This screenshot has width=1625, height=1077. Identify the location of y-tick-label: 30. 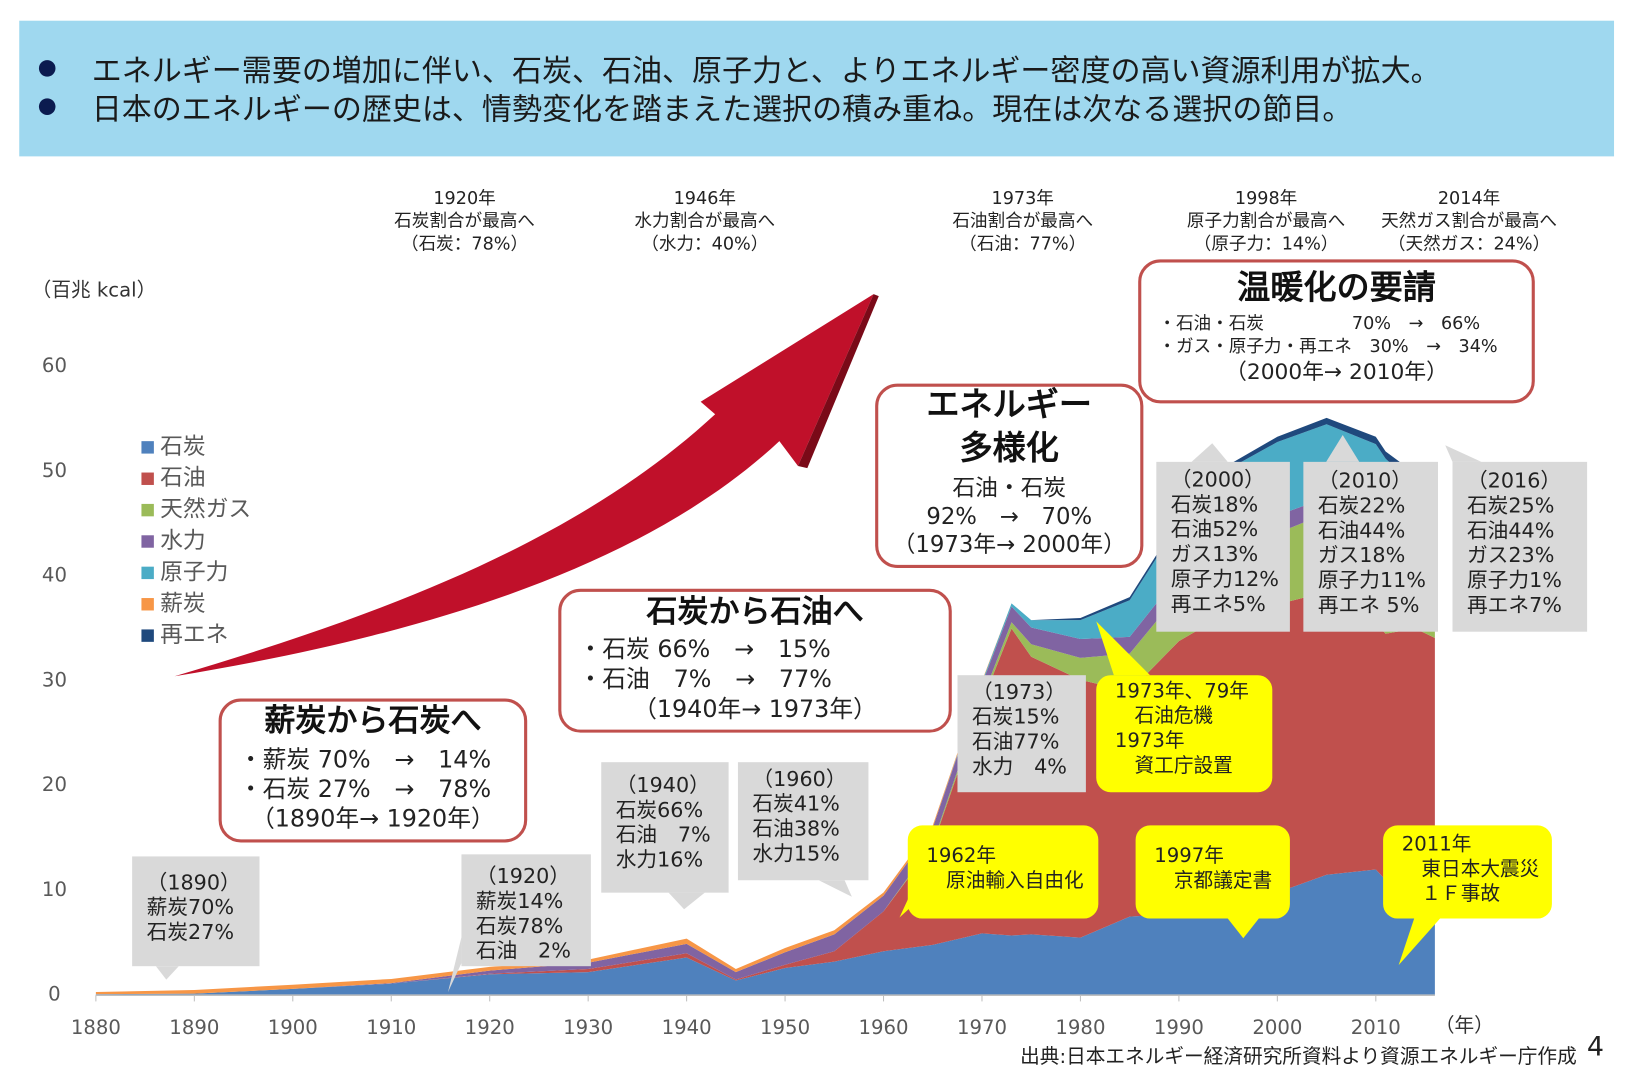
(54, 679).